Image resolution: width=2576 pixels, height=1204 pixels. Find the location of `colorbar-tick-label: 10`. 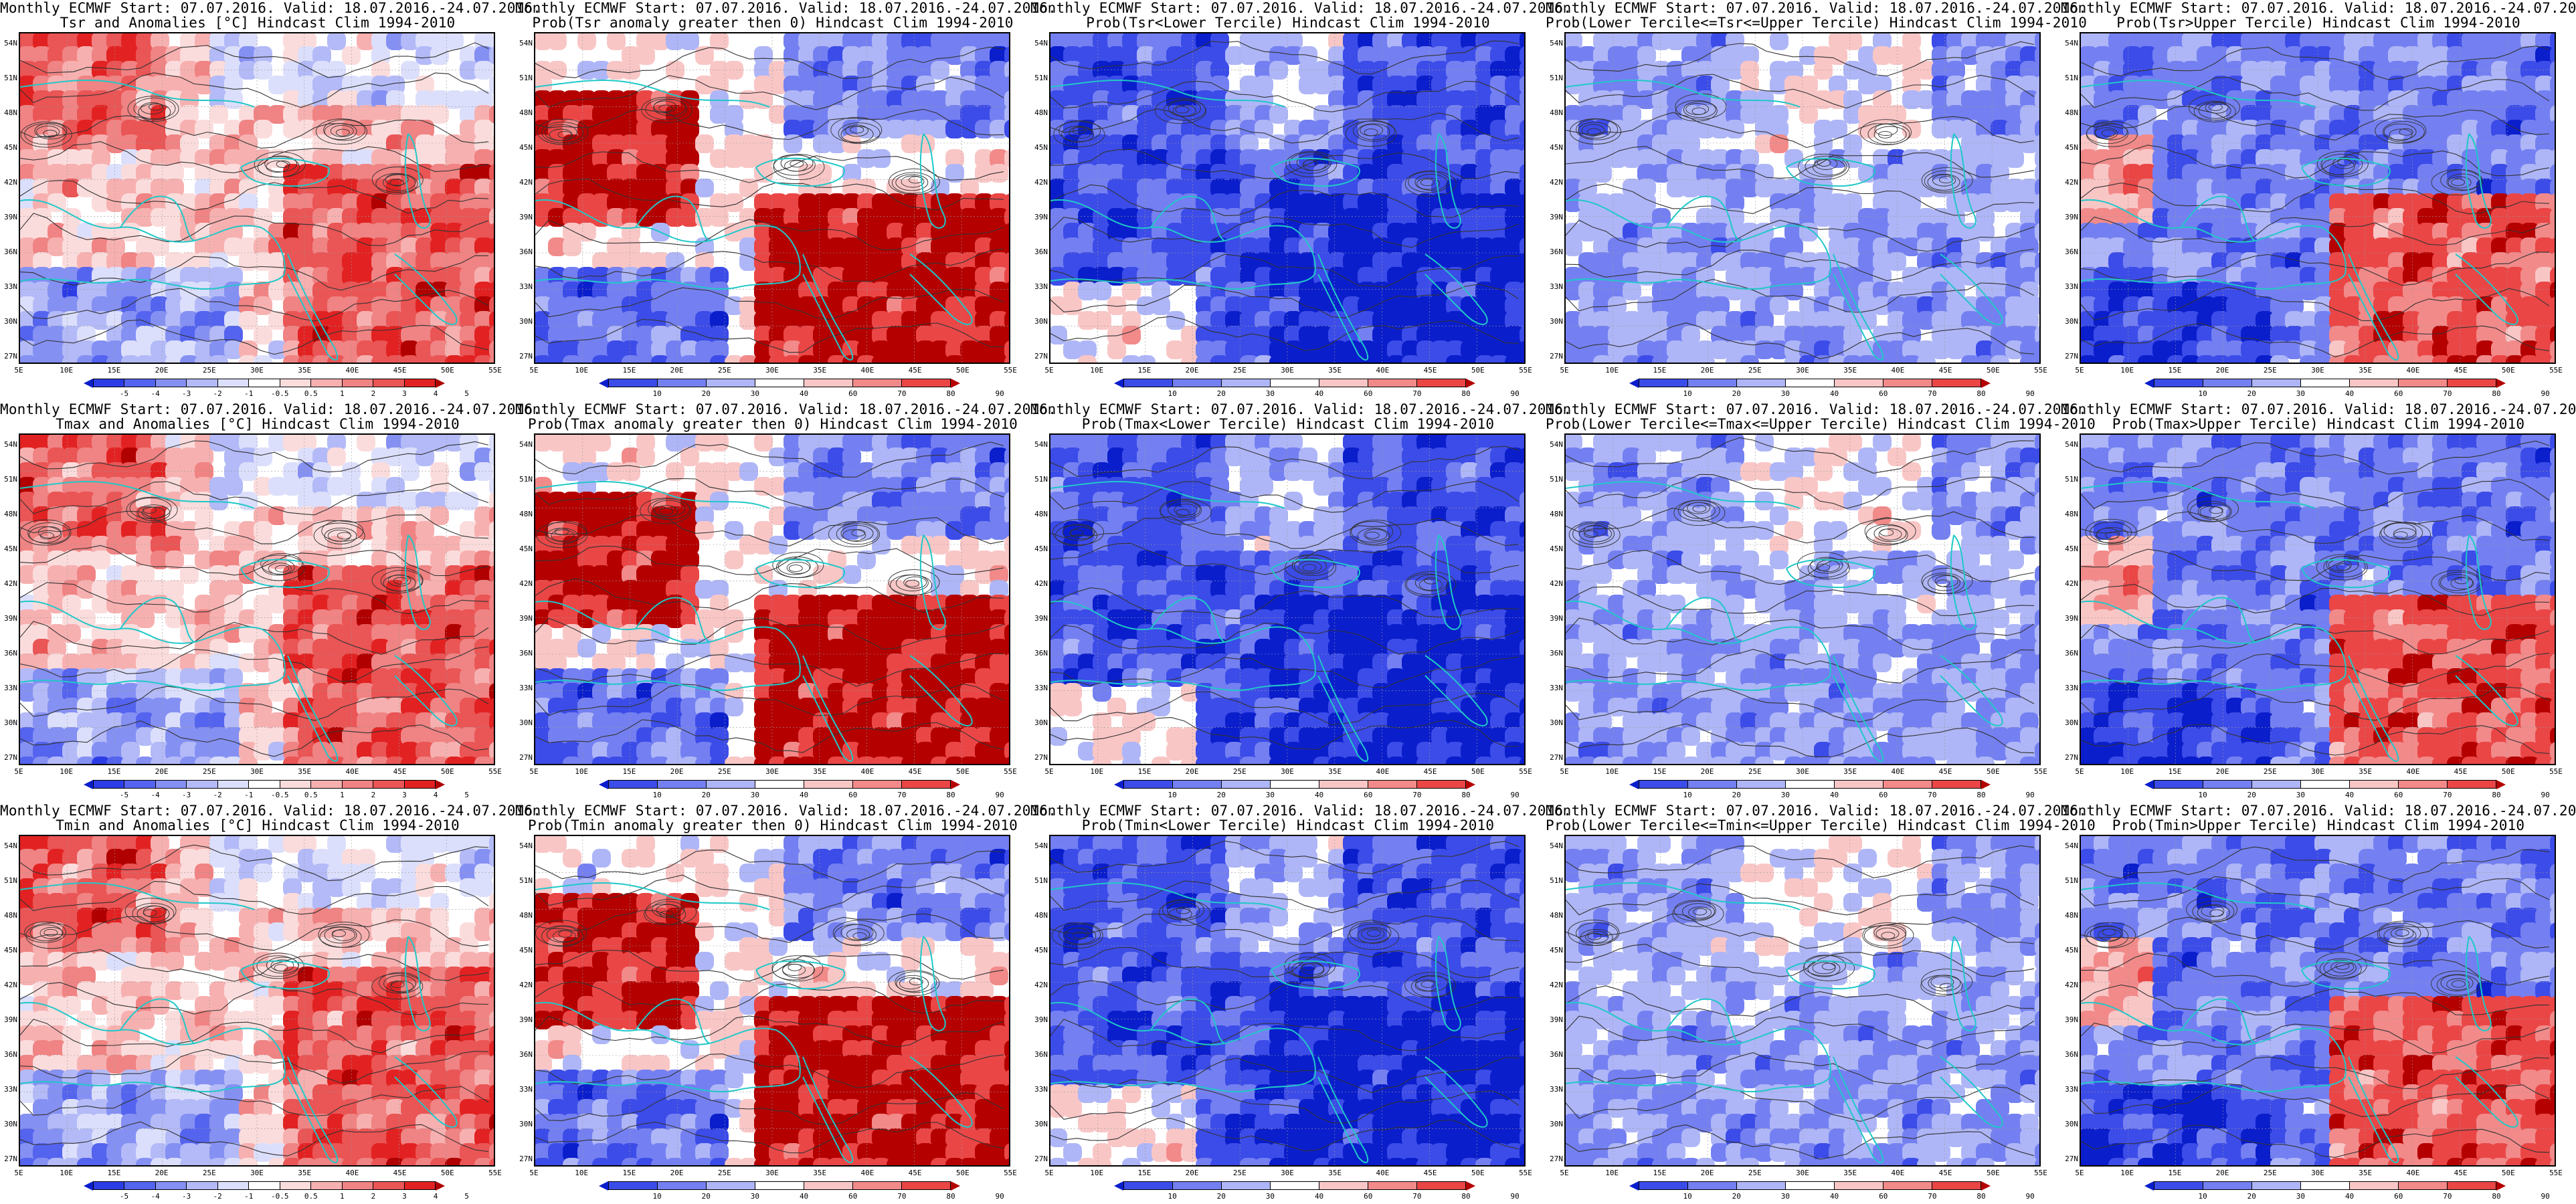

colorbar-tick-label: 10 is located at coordinates (1687, 795).